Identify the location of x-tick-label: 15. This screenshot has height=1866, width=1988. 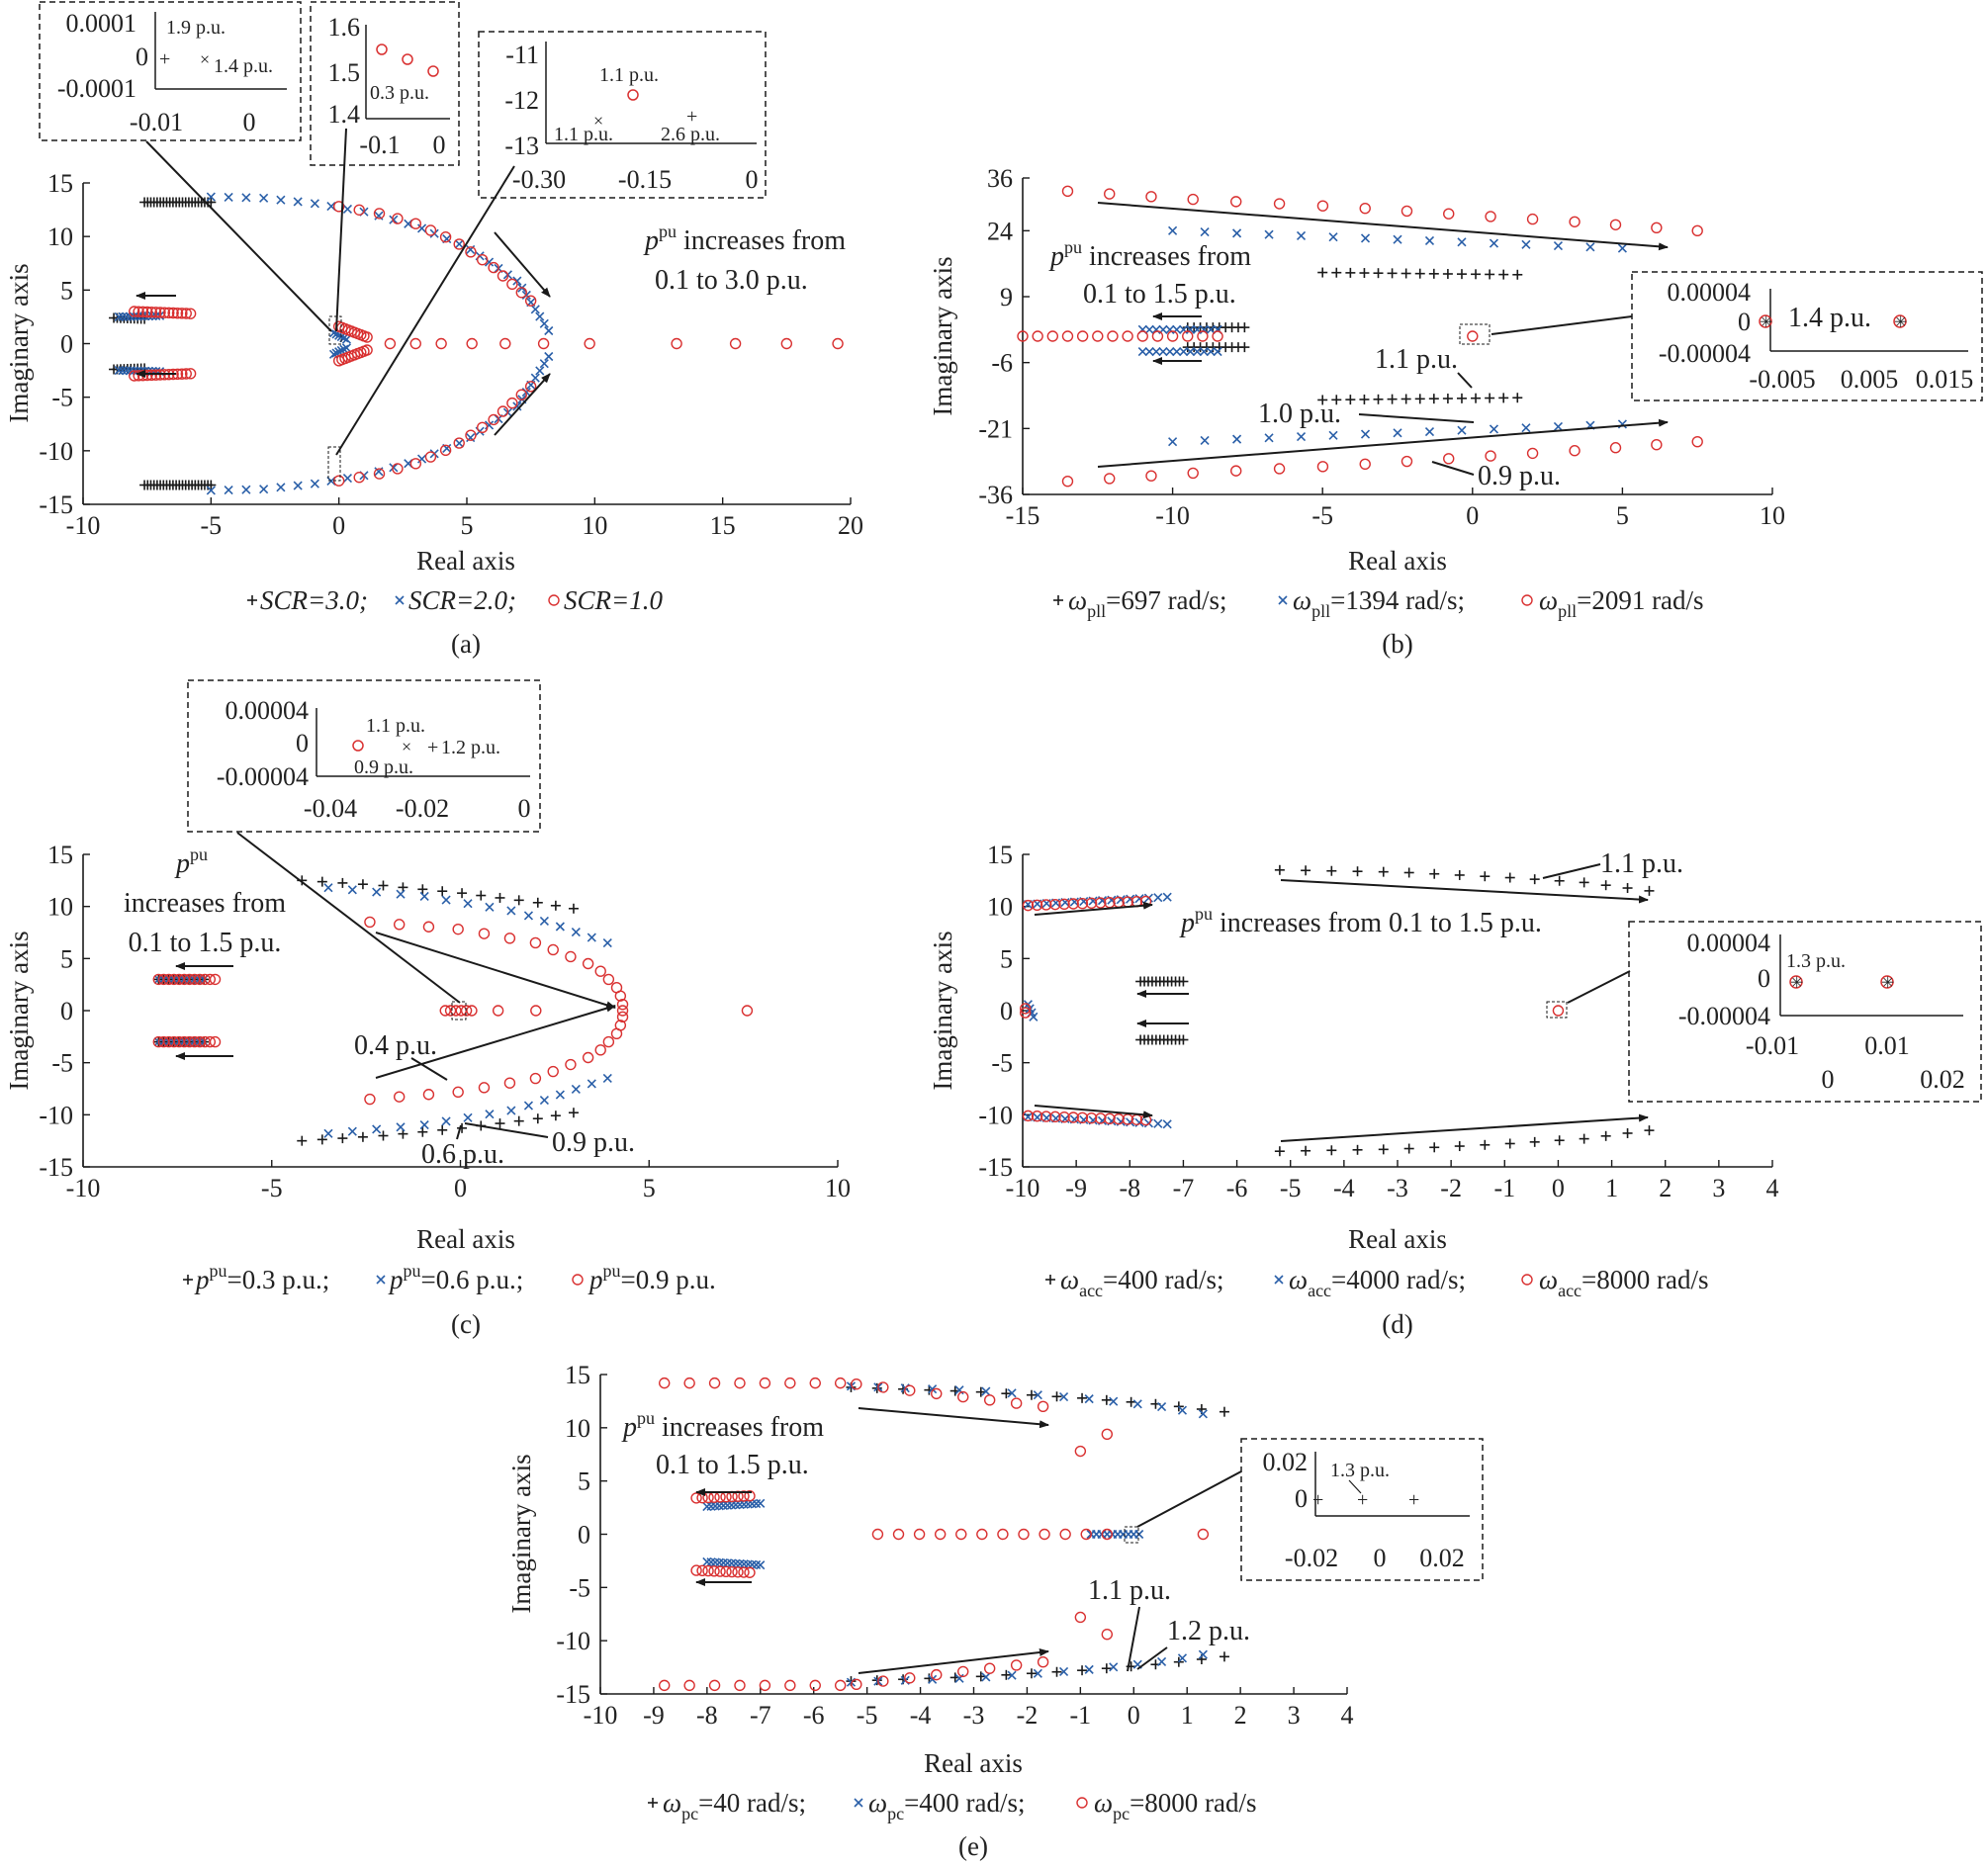
(723, 525).